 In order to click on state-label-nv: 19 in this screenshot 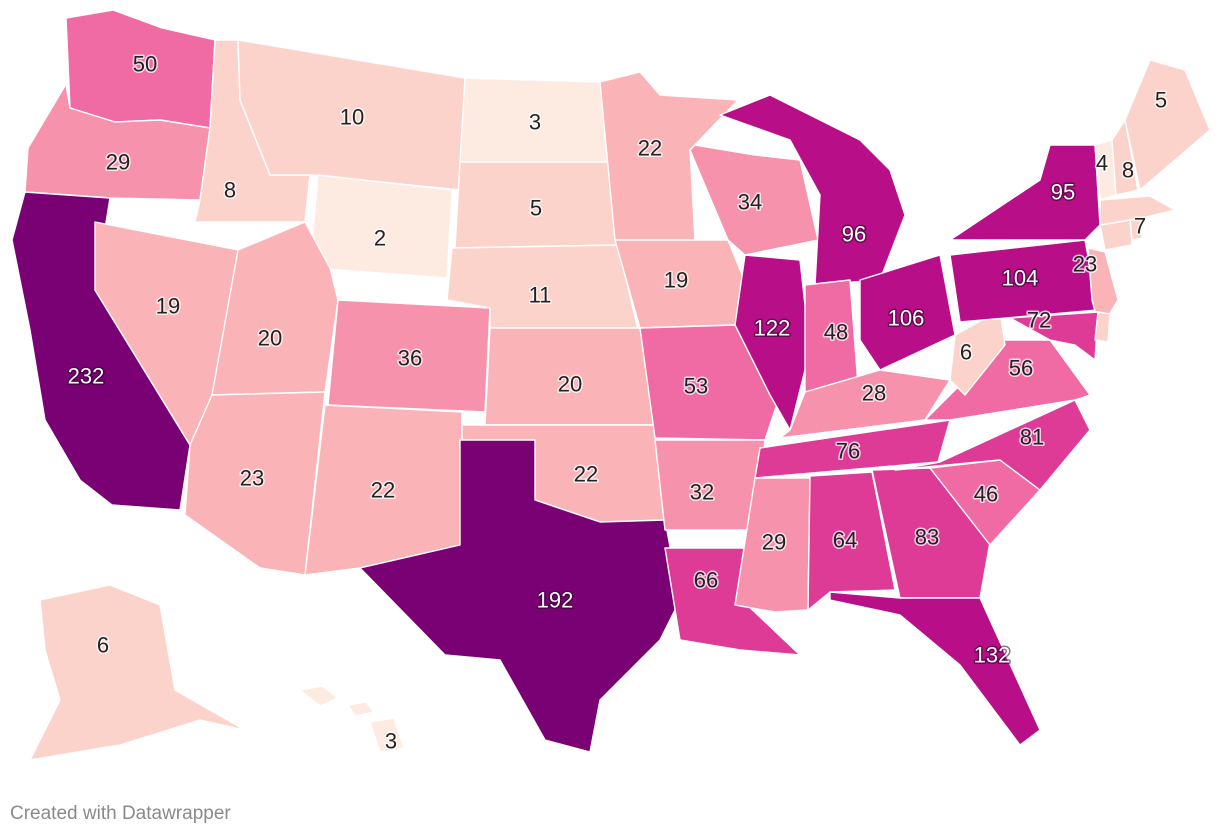, I will do `click(168, 306)`.